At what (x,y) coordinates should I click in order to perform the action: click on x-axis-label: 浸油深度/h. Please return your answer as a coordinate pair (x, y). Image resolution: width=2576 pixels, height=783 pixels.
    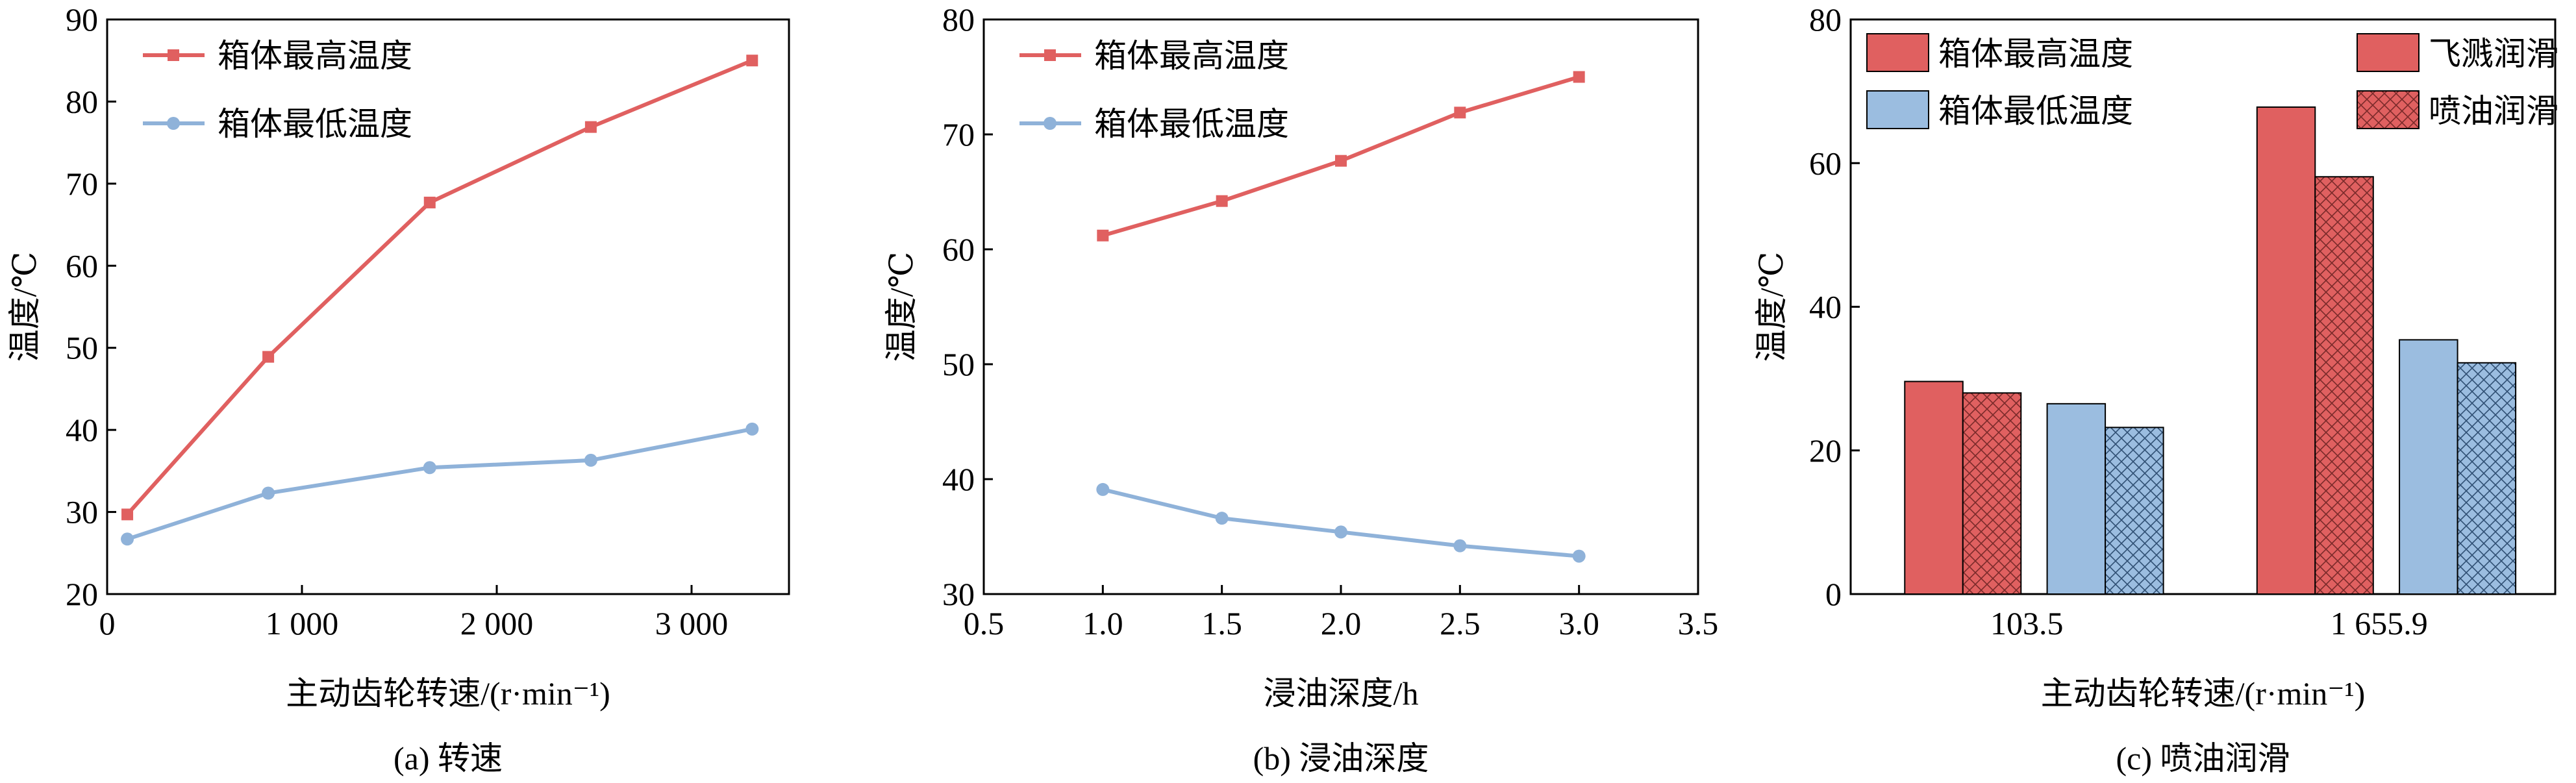
    Looking at the image, I should click on (1341, 693).